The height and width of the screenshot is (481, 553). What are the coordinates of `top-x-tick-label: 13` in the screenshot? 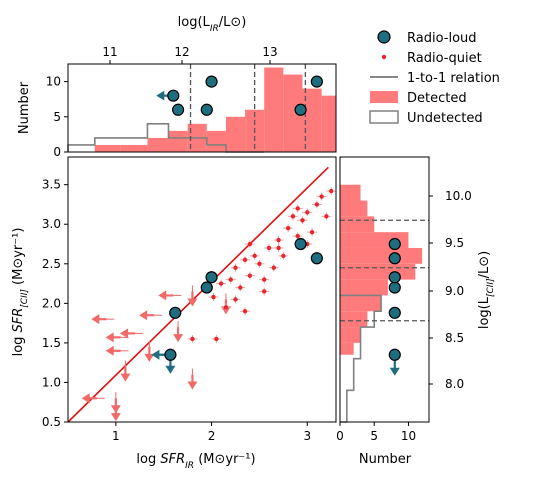 It's located at (269, 52).